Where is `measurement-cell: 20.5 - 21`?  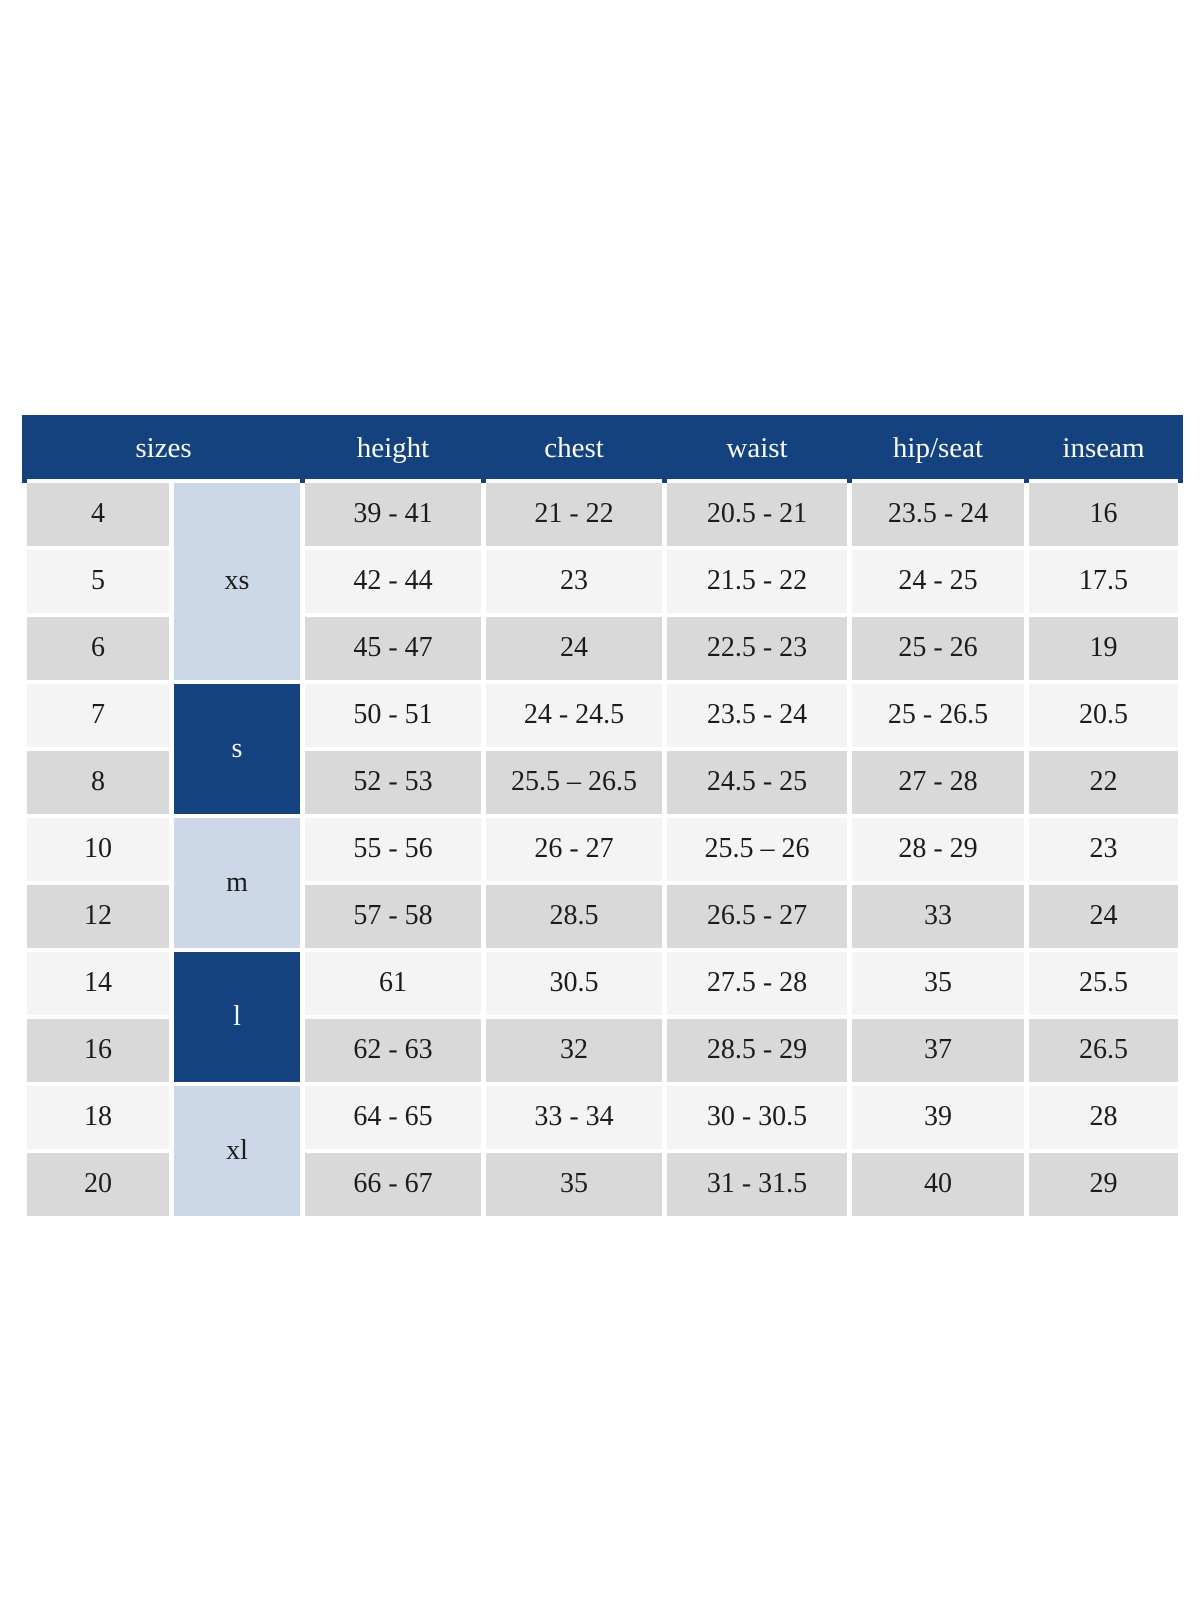
measurement-cell: 20.5 - 21 is located at coordinates (757, 514).